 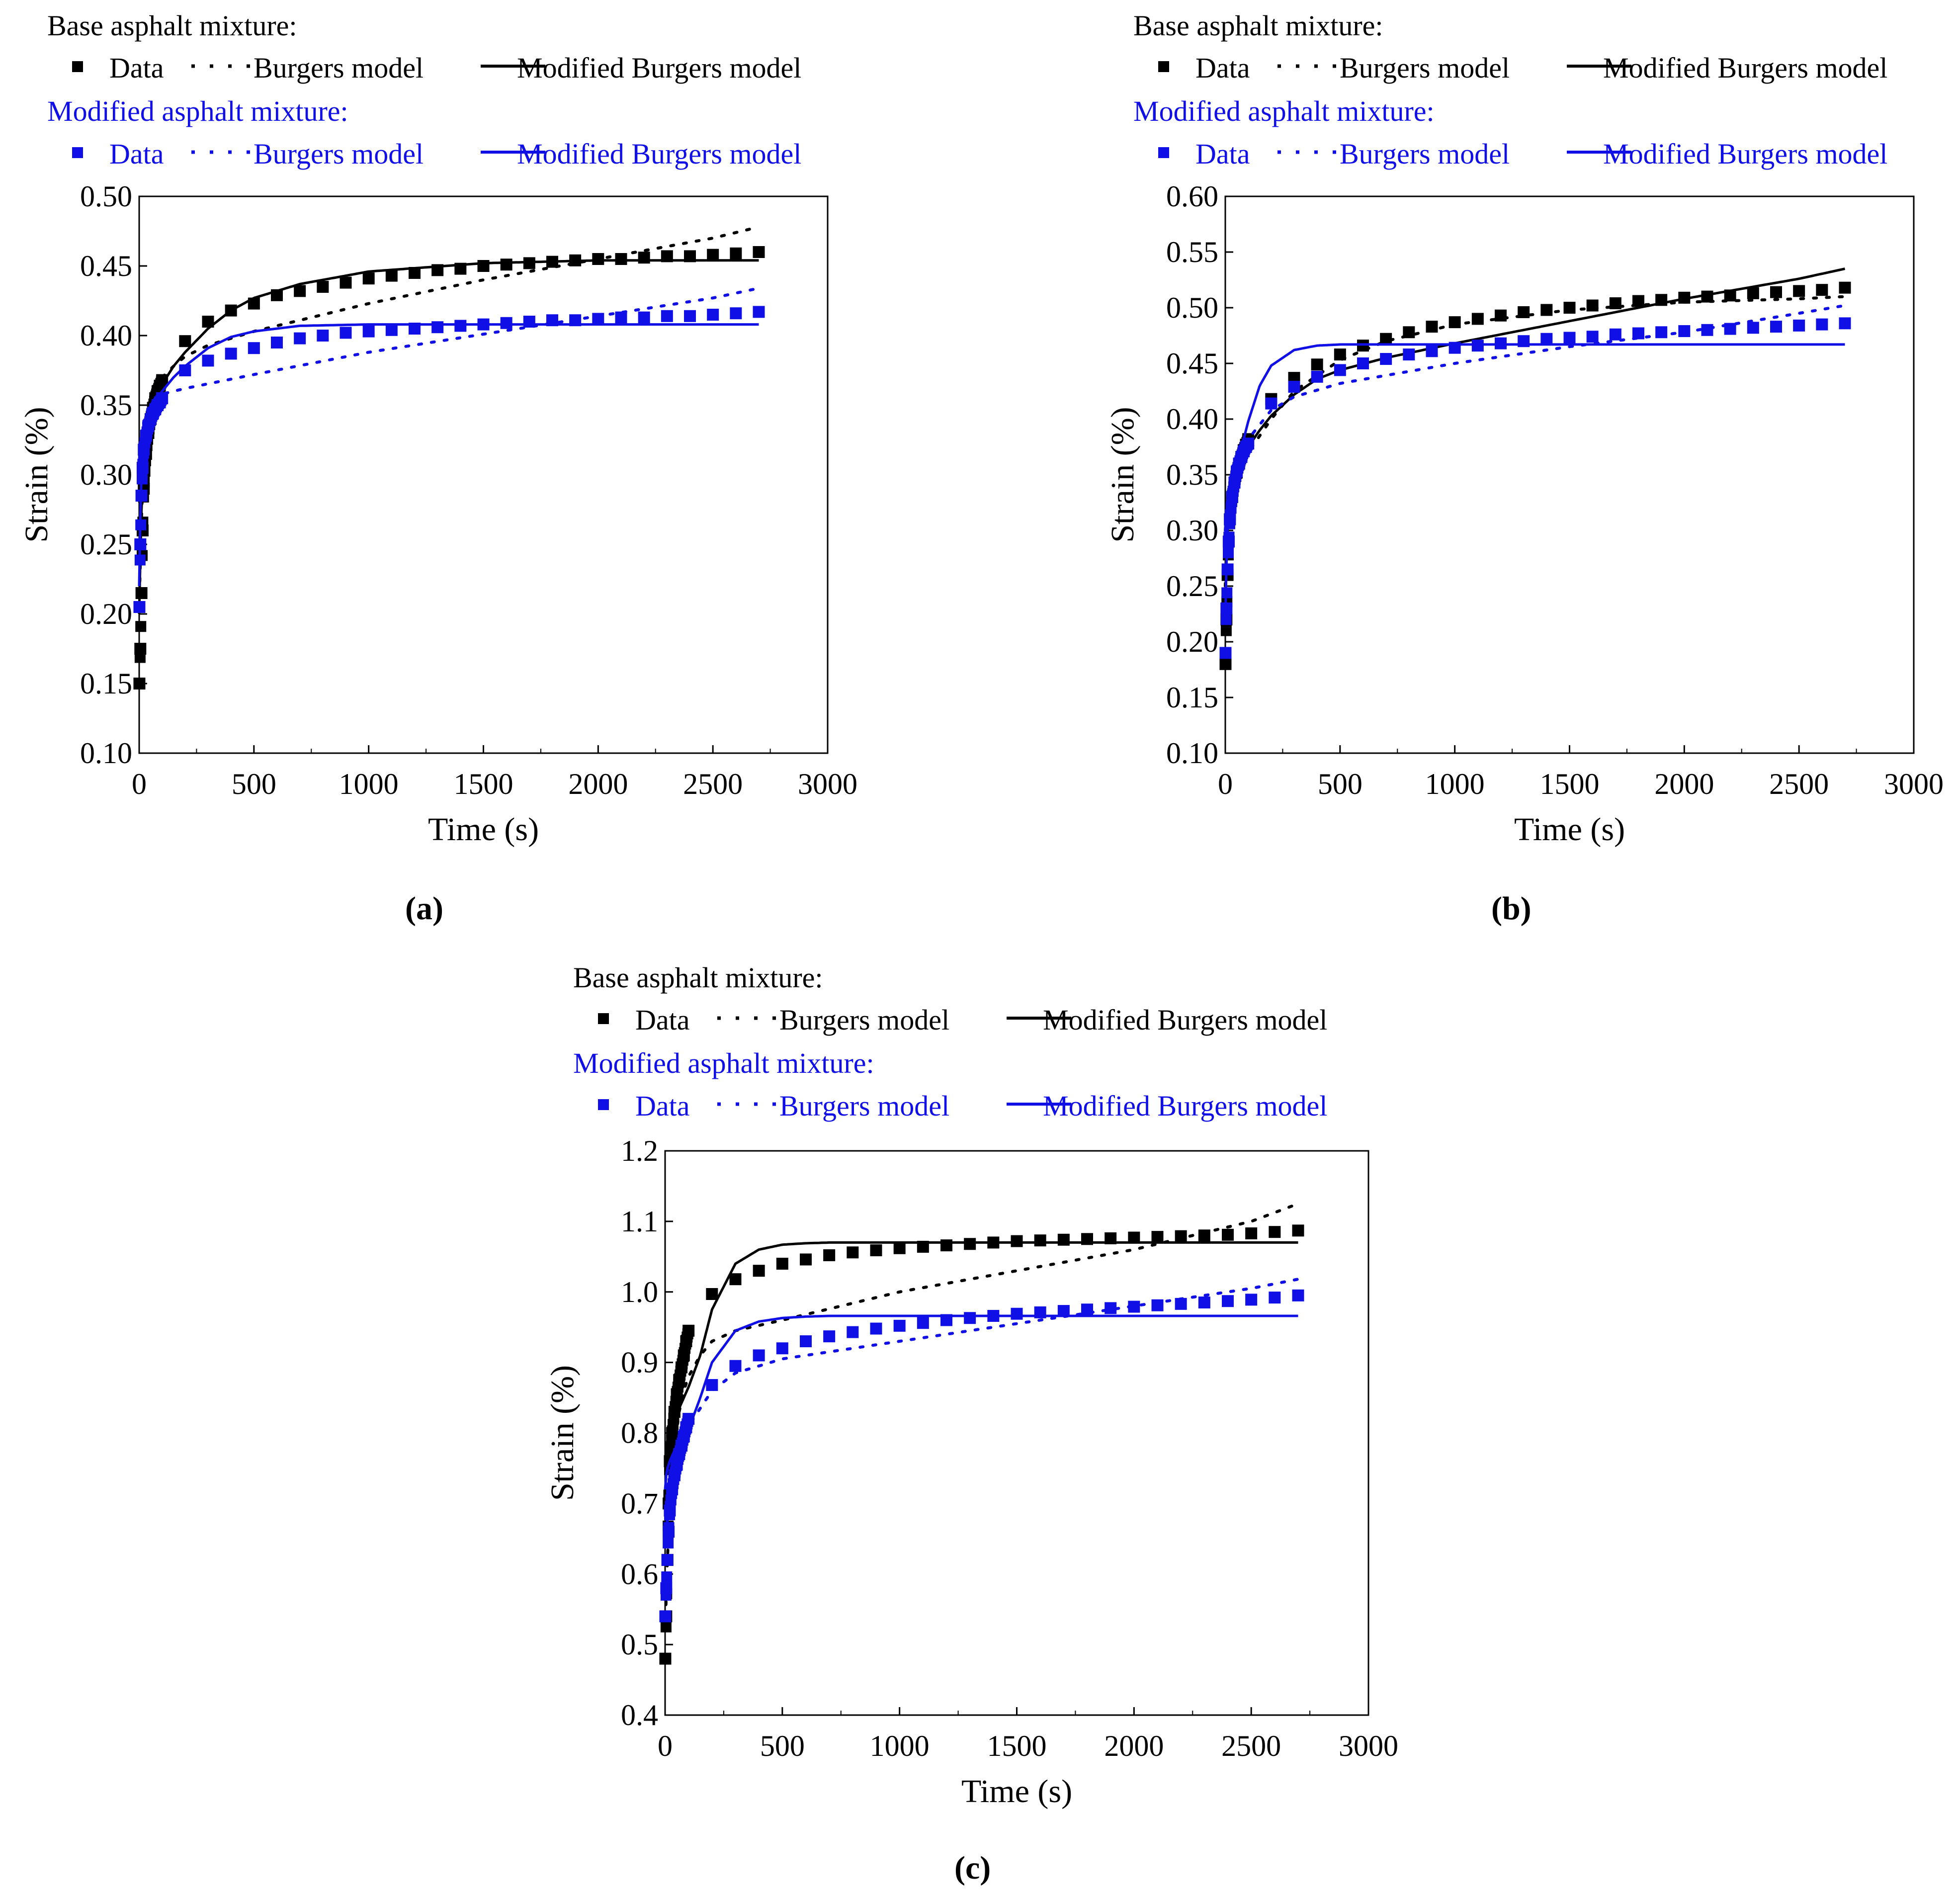 What do you see at coordinates (981, 1351) in the screenshot?
I see `modified-burgers-model-line-base` at bounding box center [981, 1351].